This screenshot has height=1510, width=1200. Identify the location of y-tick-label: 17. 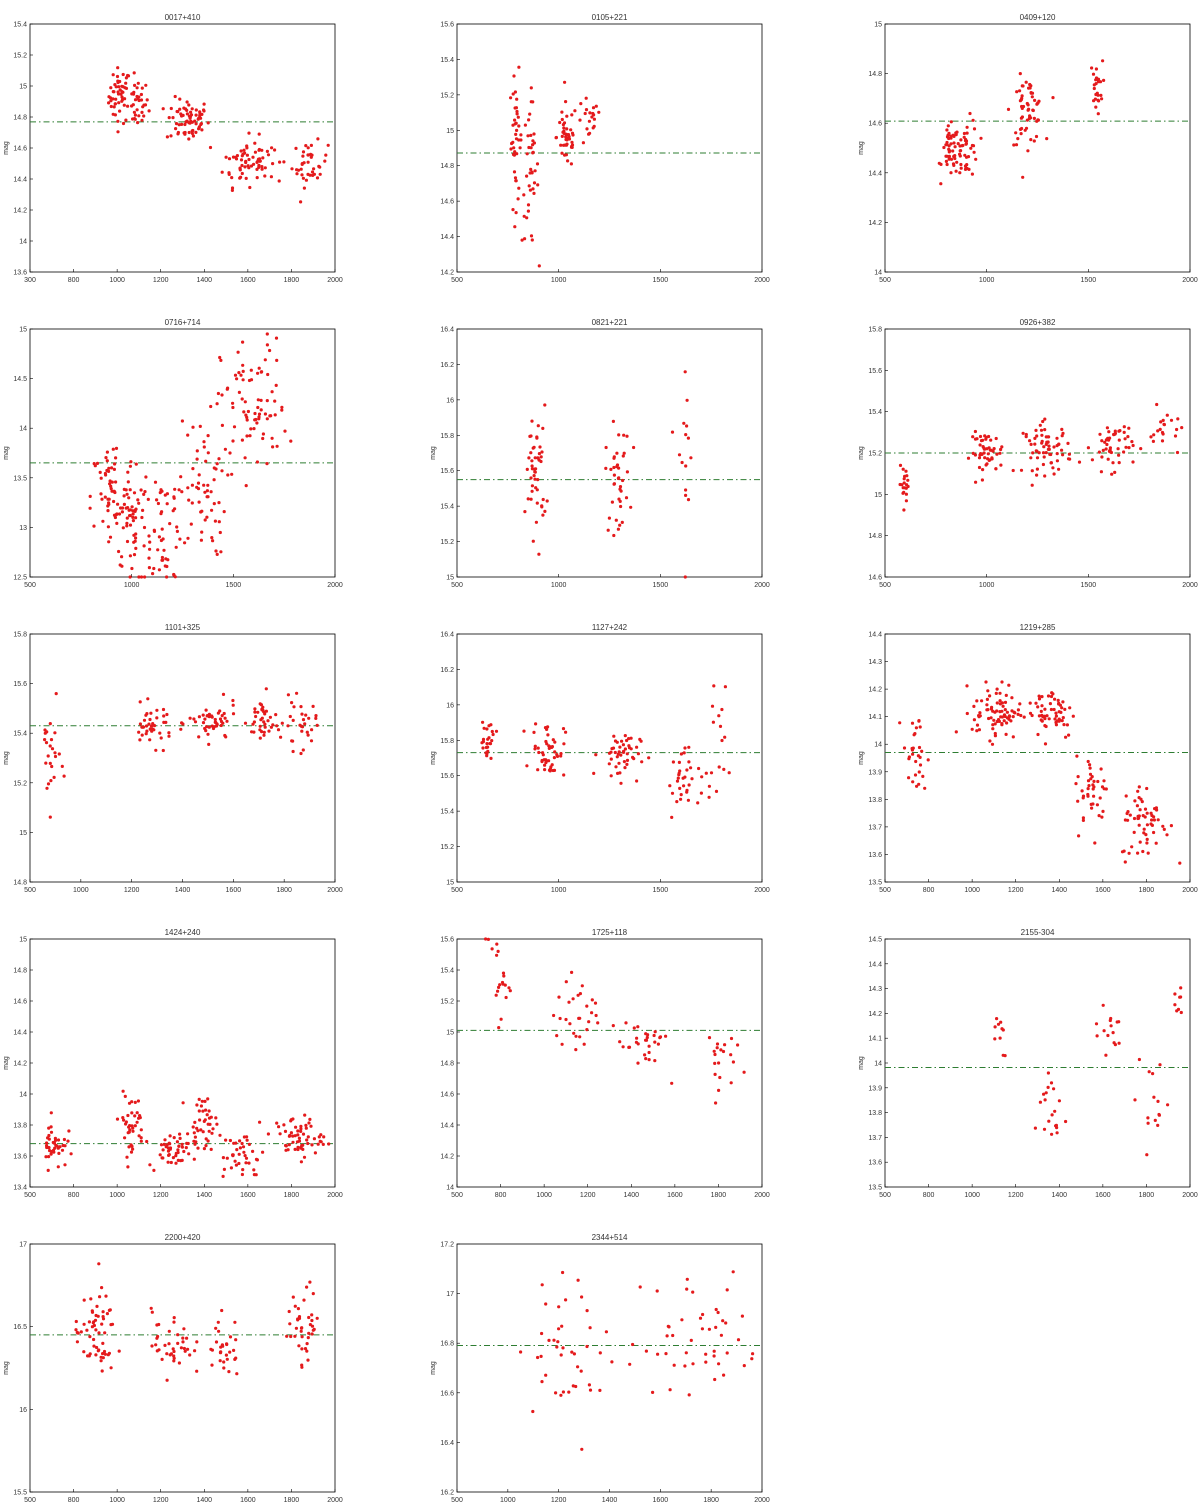
(450, 1294).